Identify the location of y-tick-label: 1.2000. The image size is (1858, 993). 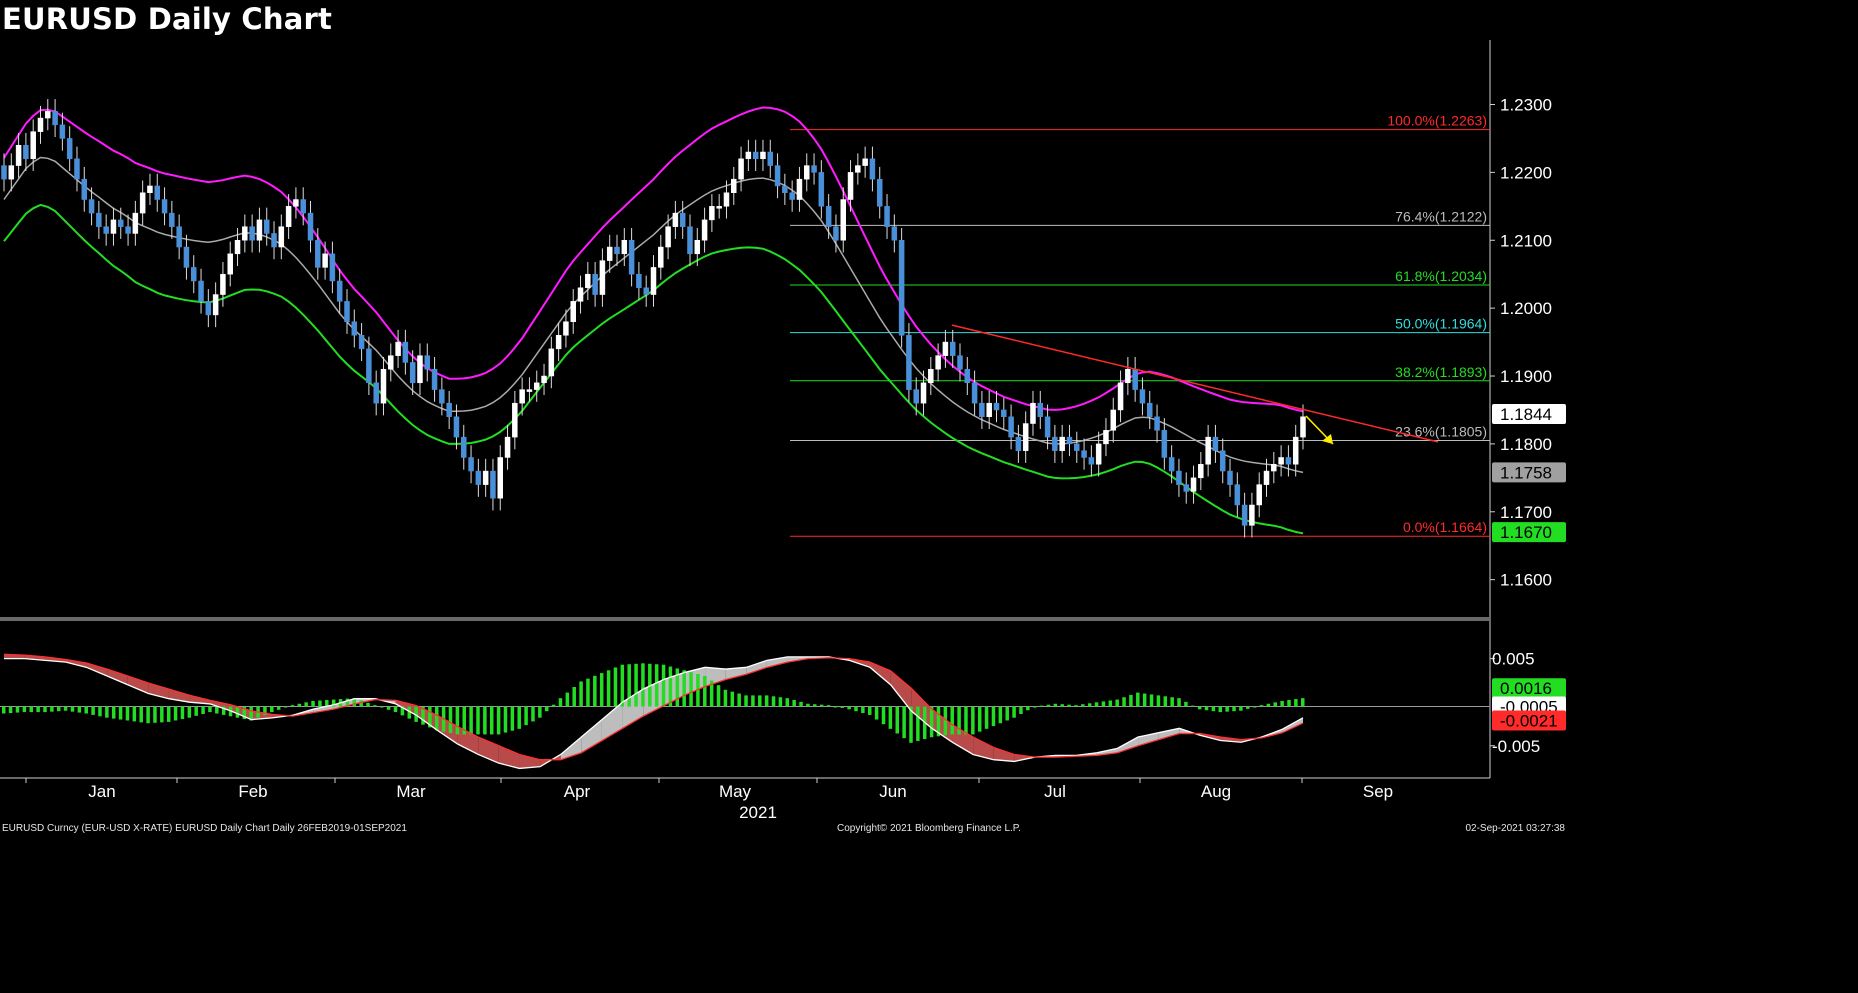
(1526, 308).